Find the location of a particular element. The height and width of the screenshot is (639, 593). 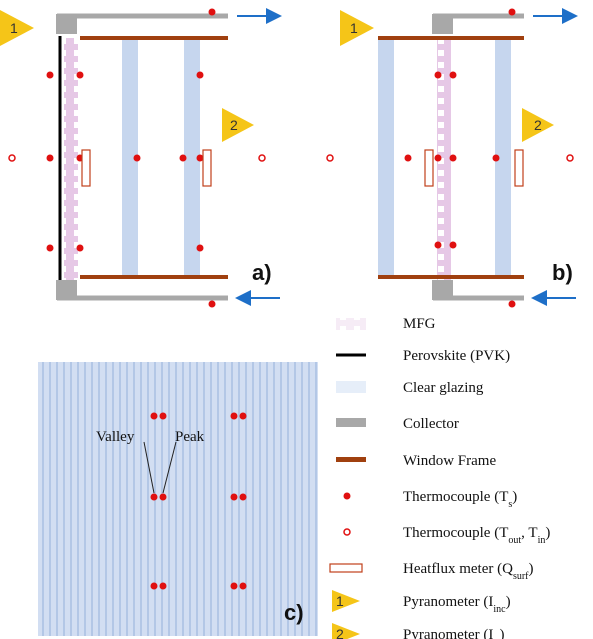

legend-marker: 1 is located at coordinates (340, 601).